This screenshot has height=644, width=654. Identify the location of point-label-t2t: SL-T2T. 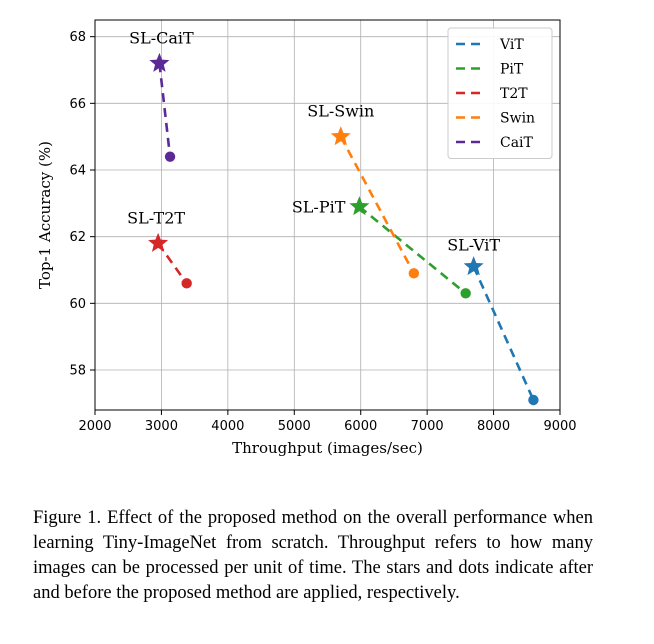
(156, 217).